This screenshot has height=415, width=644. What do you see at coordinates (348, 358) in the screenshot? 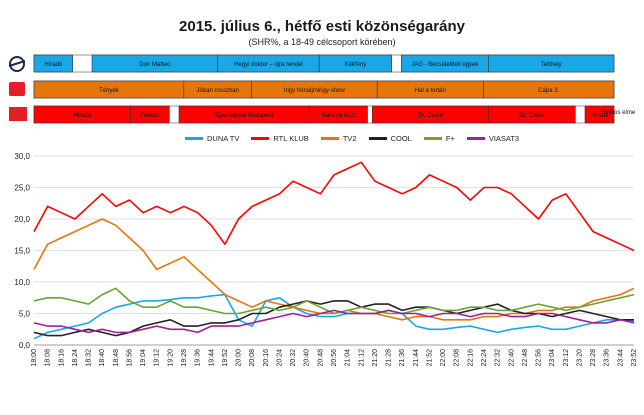
I see `x-tick-label: 21:04` at bounding box center [348, 358].